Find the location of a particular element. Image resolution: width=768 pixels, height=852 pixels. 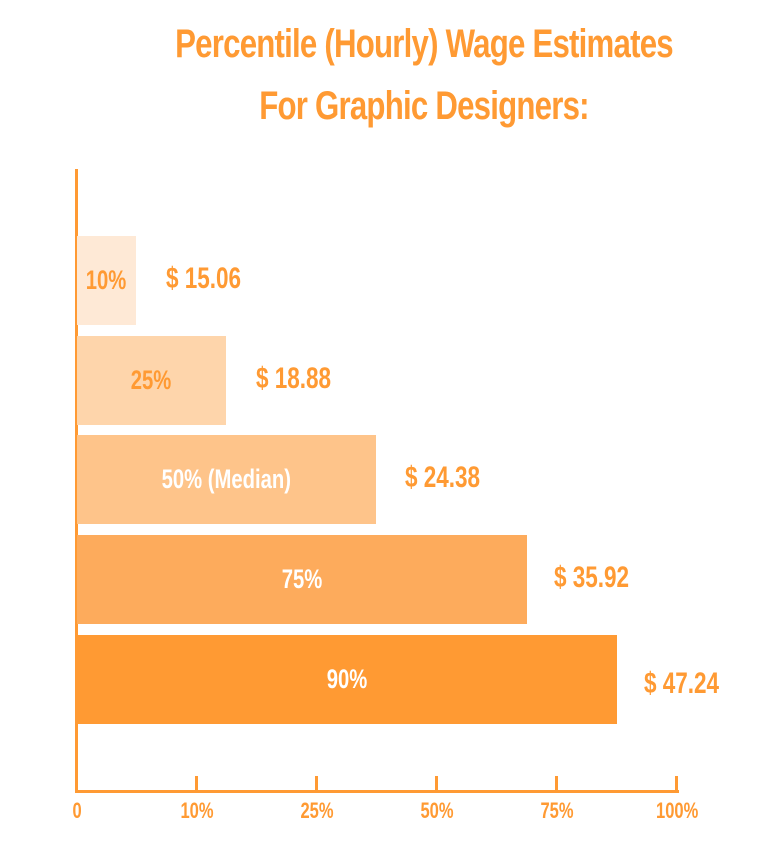

x-tick-label: 0 is located at coordinates (77, 810).